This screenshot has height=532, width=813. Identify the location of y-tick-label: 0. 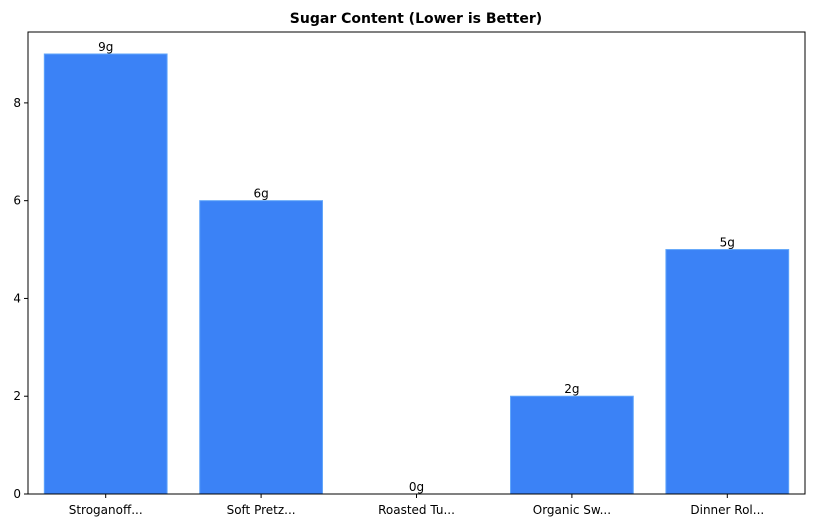
(17, 494).